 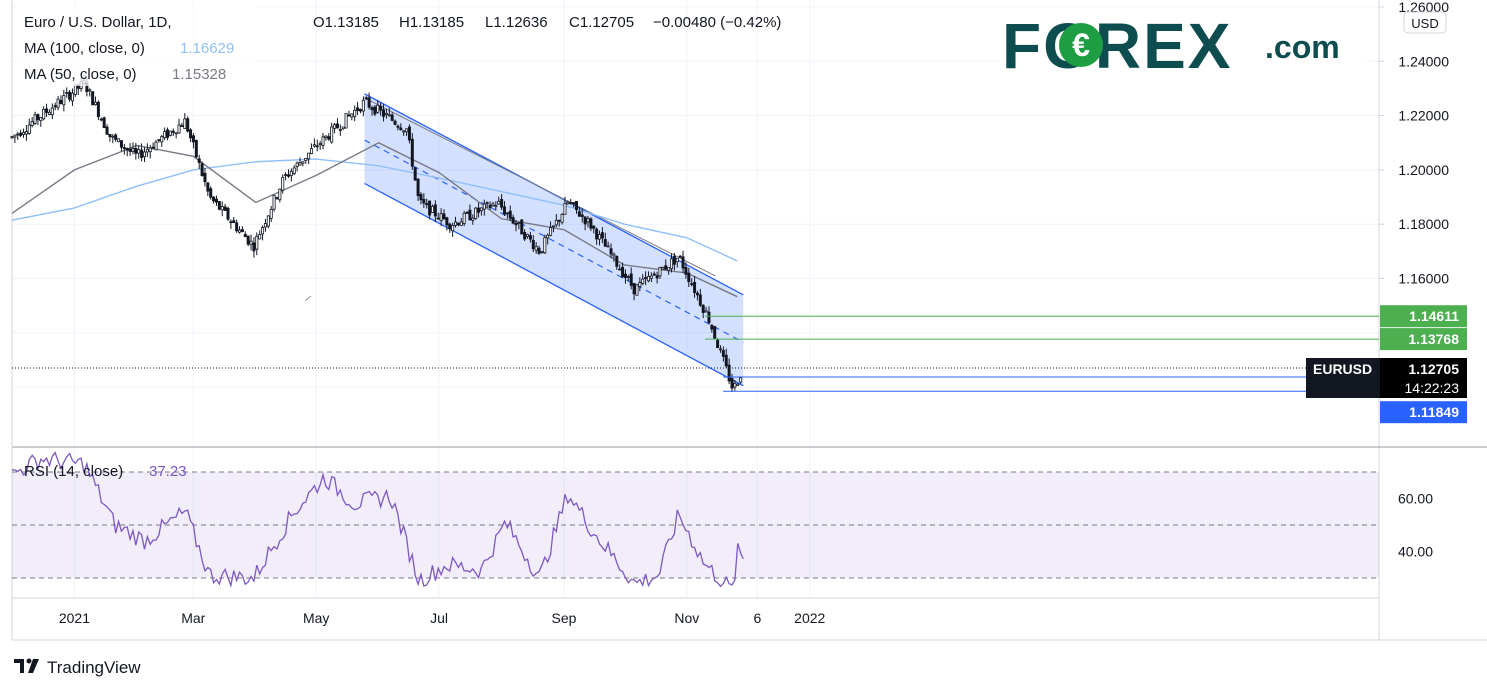 What do you see at coordinates (717, 22) in the screenshot?
I see `ohlc-change: −0.00480 (−0.42%)` at bounding box center [717, 22].